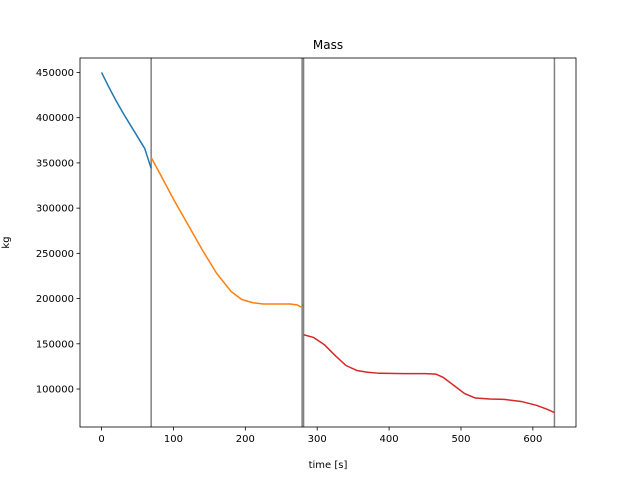 The width and height of the screenshot is (640, 480). Describe the element at coordinates (532, 439) in the screenshot. I see `x-tick-label: 600` at that location.